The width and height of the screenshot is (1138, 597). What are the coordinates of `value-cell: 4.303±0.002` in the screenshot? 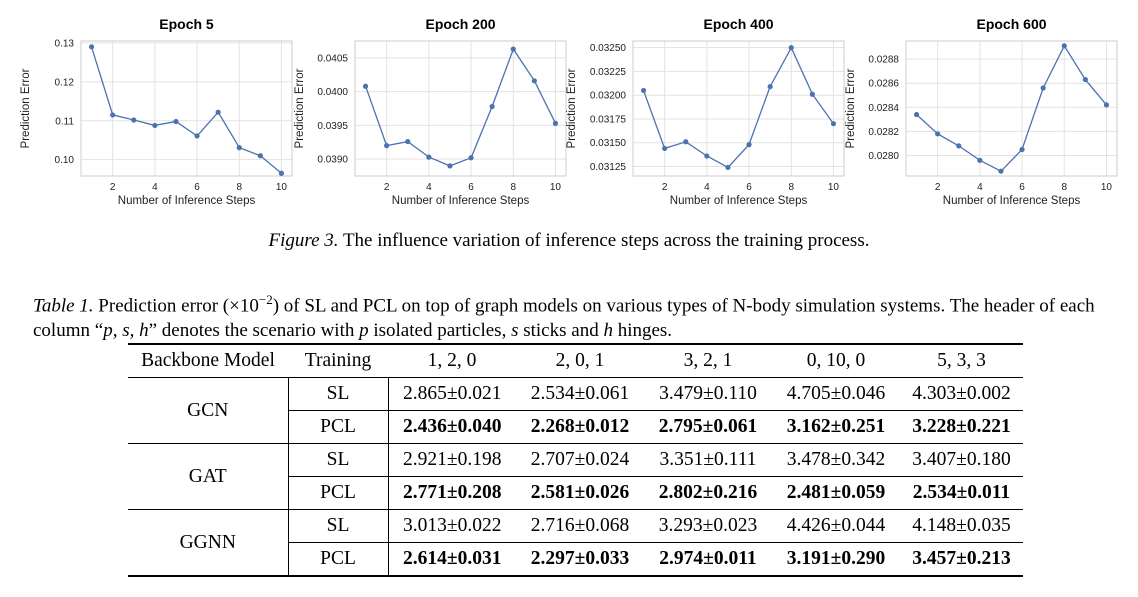 It's located at (961, 393).